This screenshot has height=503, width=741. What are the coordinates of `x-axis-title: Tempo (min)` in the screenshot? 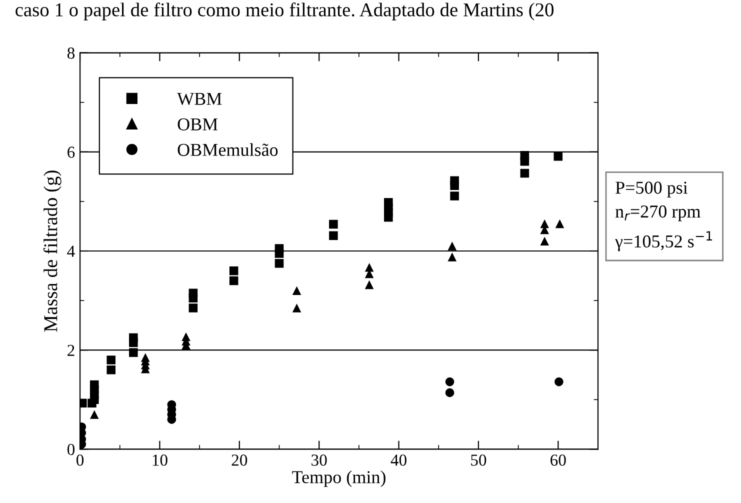 It's located at (339, 478).